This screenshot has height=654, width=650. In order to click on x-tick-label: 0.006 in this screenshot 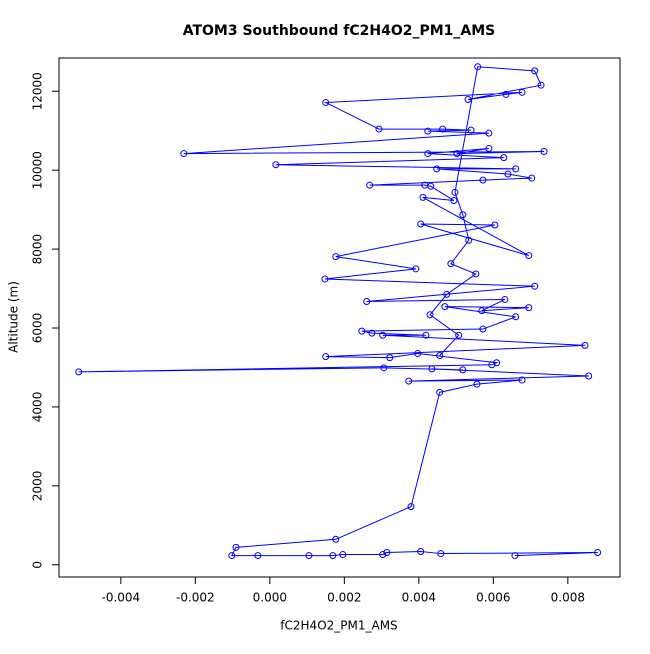, I will do `click(493, 598)`.